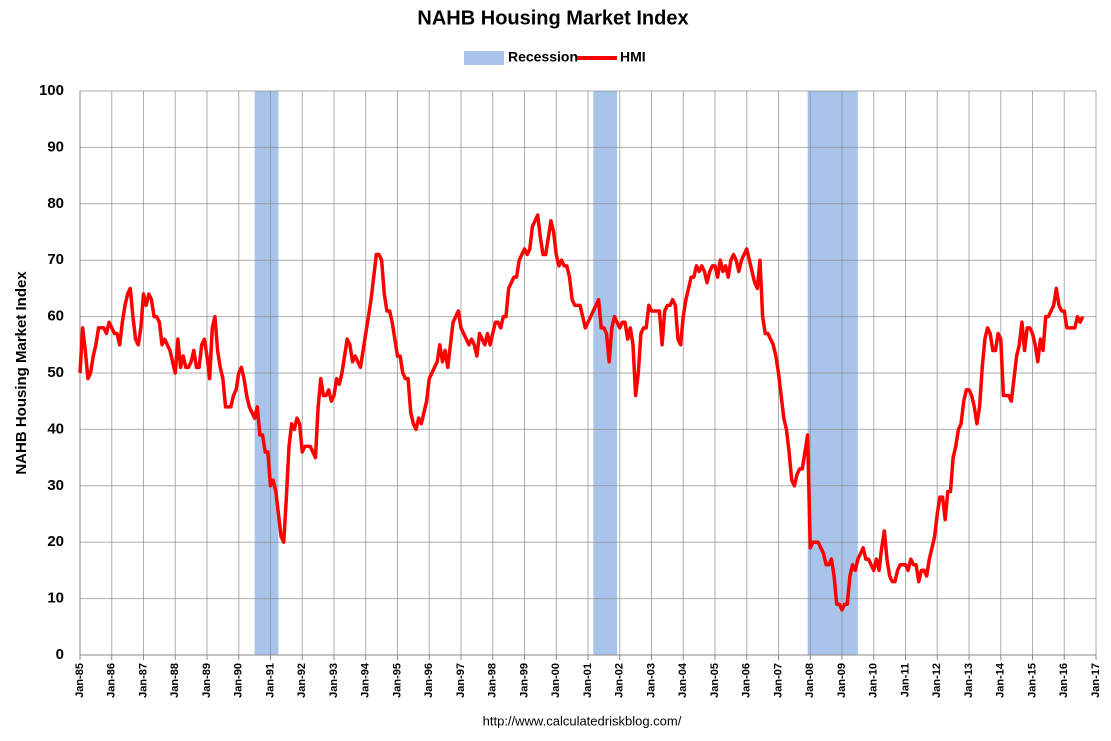 This screenshot has width=1111, height=741. What do you see at coordinates (55, 259) in the screenshot?
I see `y-tick-label: 70` at bounding box center [55, 259].